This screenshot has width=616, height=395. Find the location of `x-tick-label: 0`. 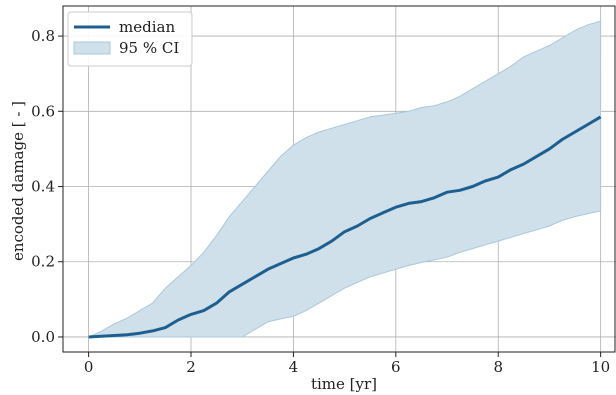

x-tick-label: 0 is located at coordinates (89, 367).